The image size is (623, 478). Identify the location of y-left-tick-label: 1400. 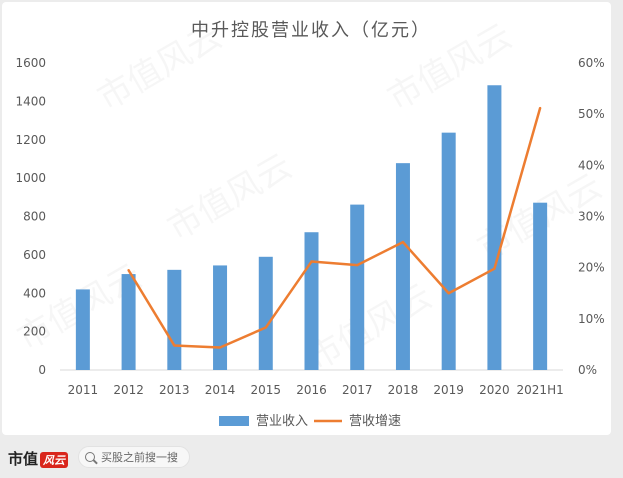
(30, 101).